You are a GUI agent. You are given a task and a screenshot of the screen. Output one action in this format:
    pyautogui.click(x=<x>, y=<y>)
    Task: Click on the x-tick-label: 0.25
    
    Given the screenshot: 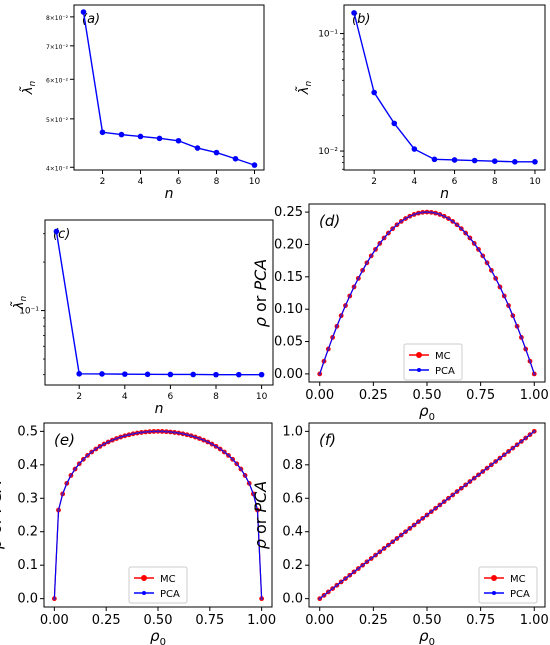 What is the action you would take?
    pyautogui.click(x=373, y=620)
    